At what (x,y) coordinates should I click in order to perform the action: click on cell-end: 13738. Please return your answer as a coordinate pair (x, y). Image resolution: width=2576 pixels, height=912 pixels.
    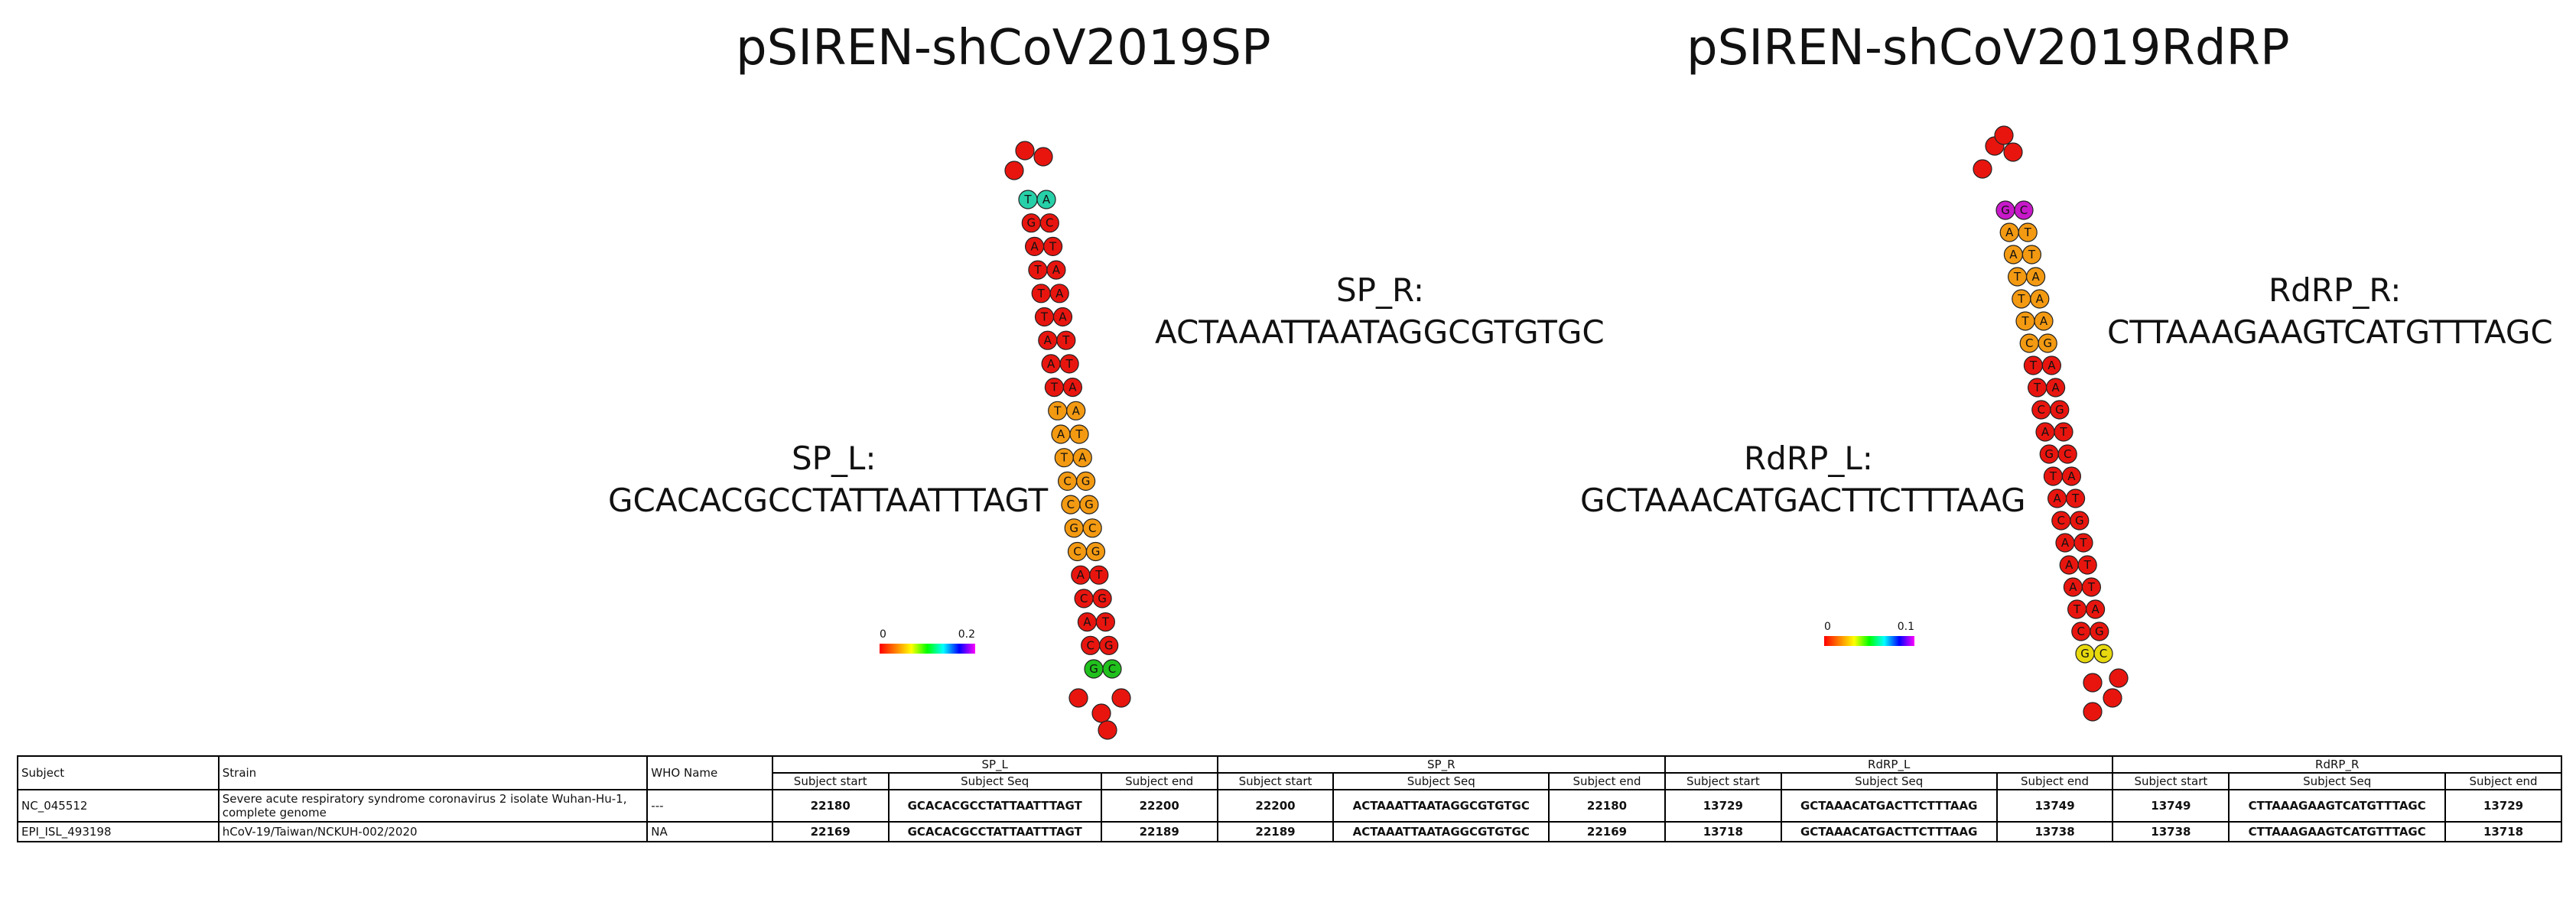
    Looking at the image, I should click on (2054, 831).